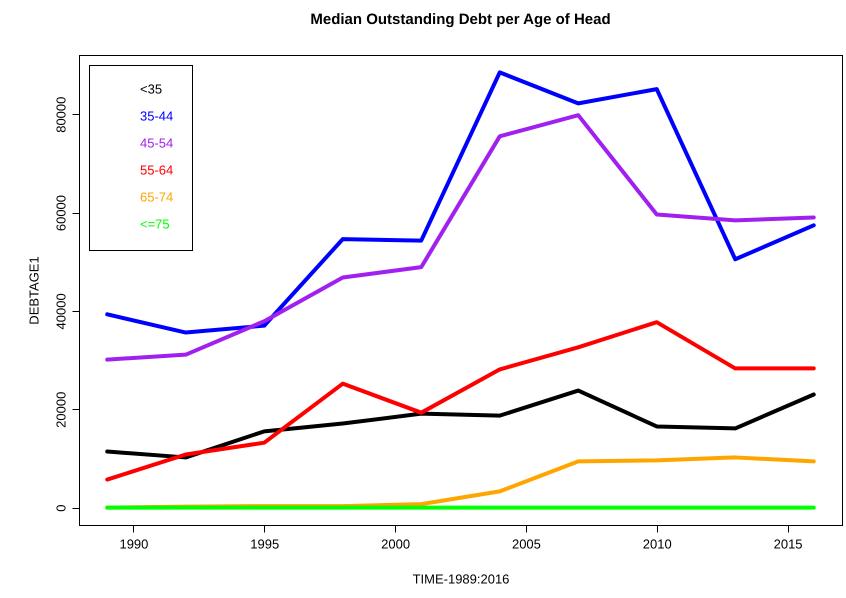  Describe the element at coordinates (157, 170) in the screenshot. I see `text: 55-64` at that location.